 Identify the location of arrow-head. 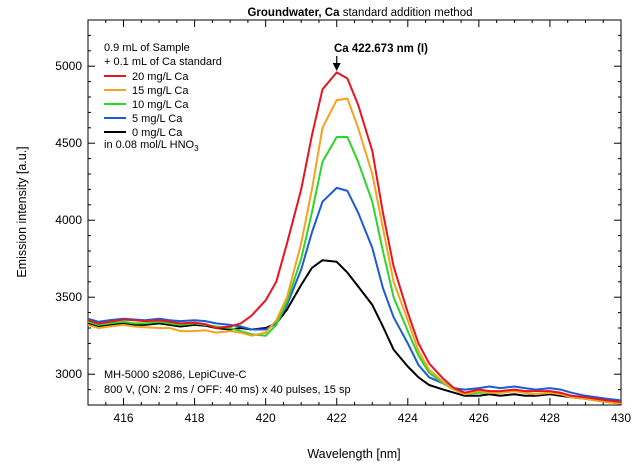
(336, 67).